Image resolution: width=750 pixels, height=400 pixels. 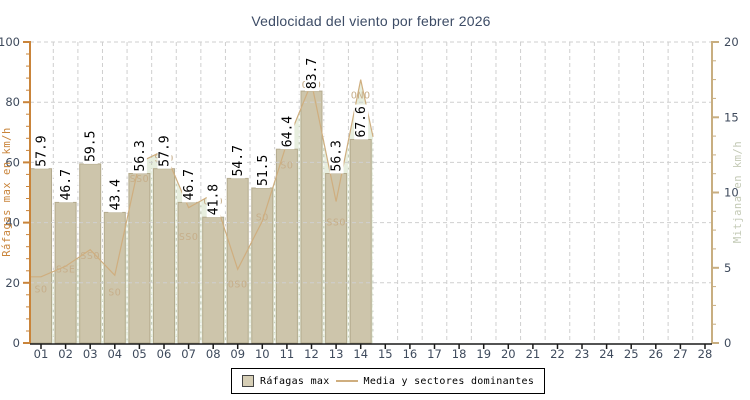 I want to click on x-tick-day-24: 24, so click(x=606, y=354).